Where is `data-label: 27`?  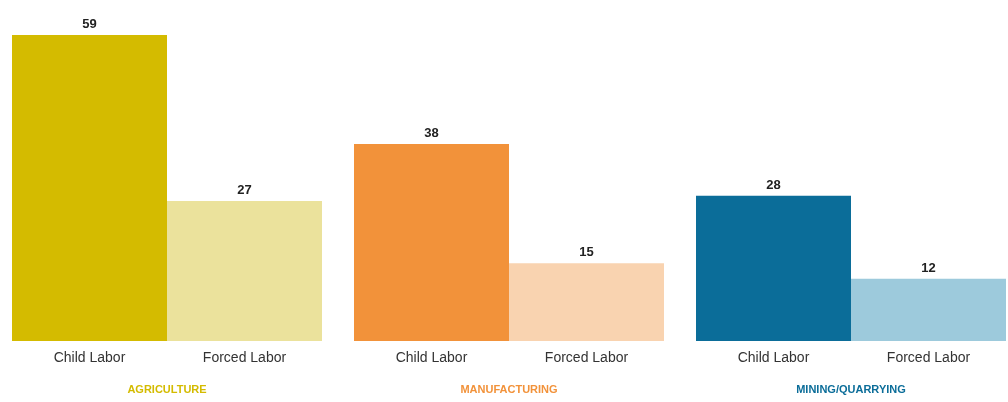
data-label: 27 is located at coordinates (244, 189).